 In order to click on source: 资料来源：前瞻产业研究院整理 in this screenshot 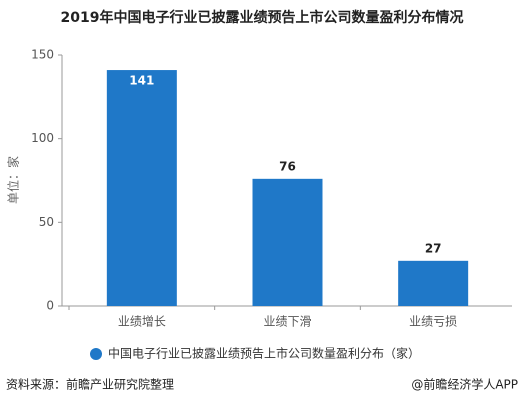, I will do `click(90, 384)`.